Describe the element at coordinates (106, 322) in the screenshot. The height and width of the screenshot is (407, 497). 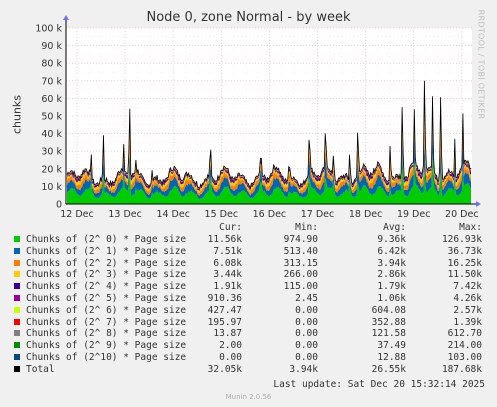
I see `legend-name: Chunks of (2^ 7) * Page size` at that location.